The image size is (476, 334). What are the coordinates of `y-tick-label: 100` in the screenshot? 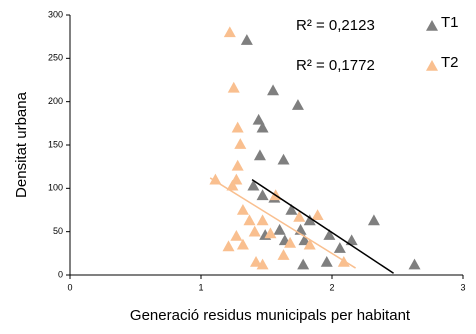 It's located at (55, 188).